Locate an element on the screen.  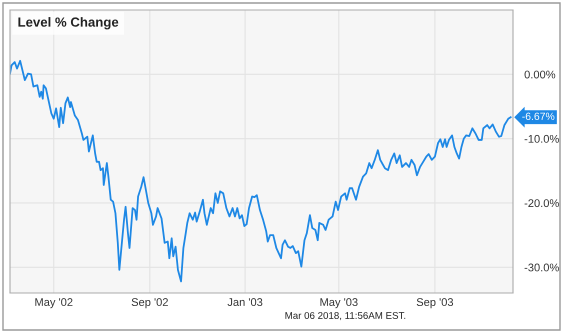
x-tick-label: May '03 is located at coordinates (339, 303).